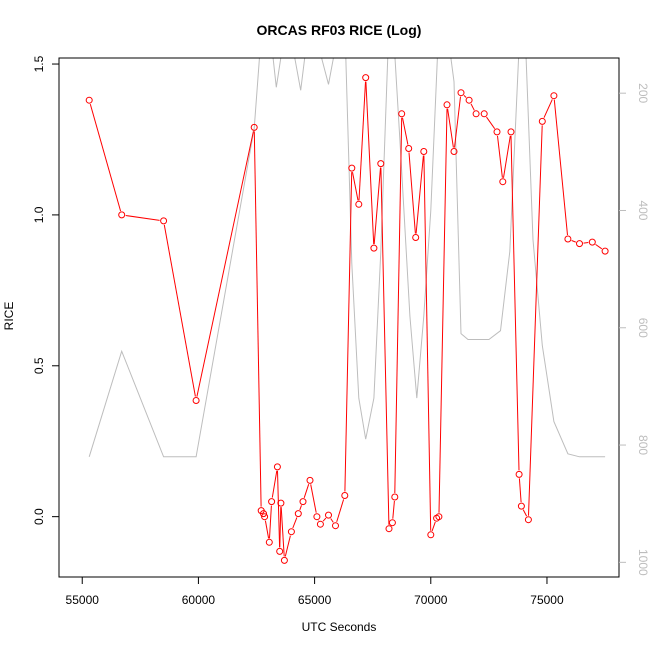  What do you see at coordinates (643, 328) in the screenshot?
I see `y2-tick-label: 600` at bounding box center [643, 328].